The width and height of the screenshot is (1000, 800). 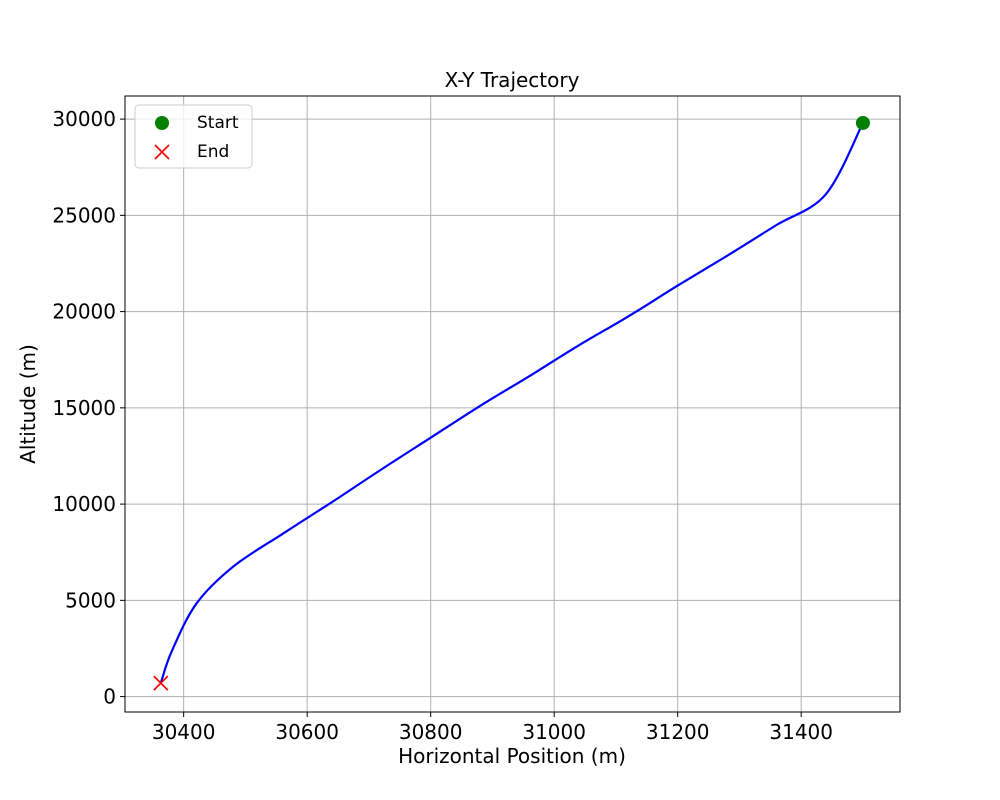 I want to click on legend-start-label: Start, so click(x=218, y=123).